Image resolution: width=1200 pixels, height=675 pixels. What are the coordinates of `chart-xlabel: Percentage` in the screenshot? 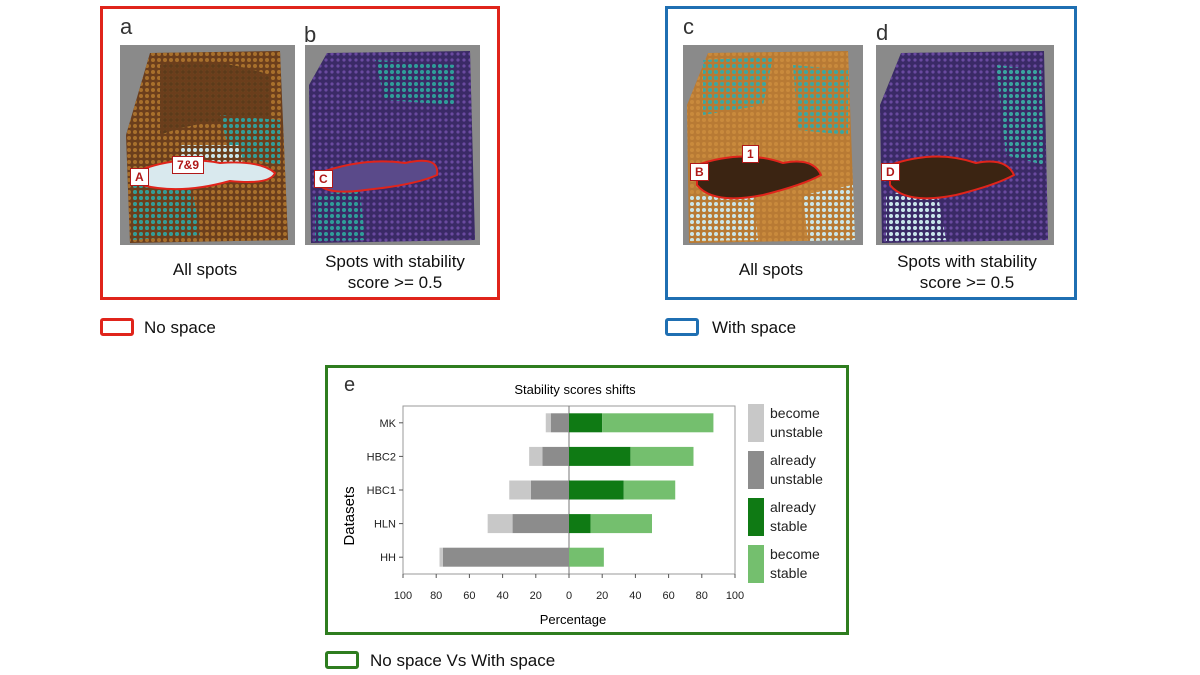 It's located at (573, 619).